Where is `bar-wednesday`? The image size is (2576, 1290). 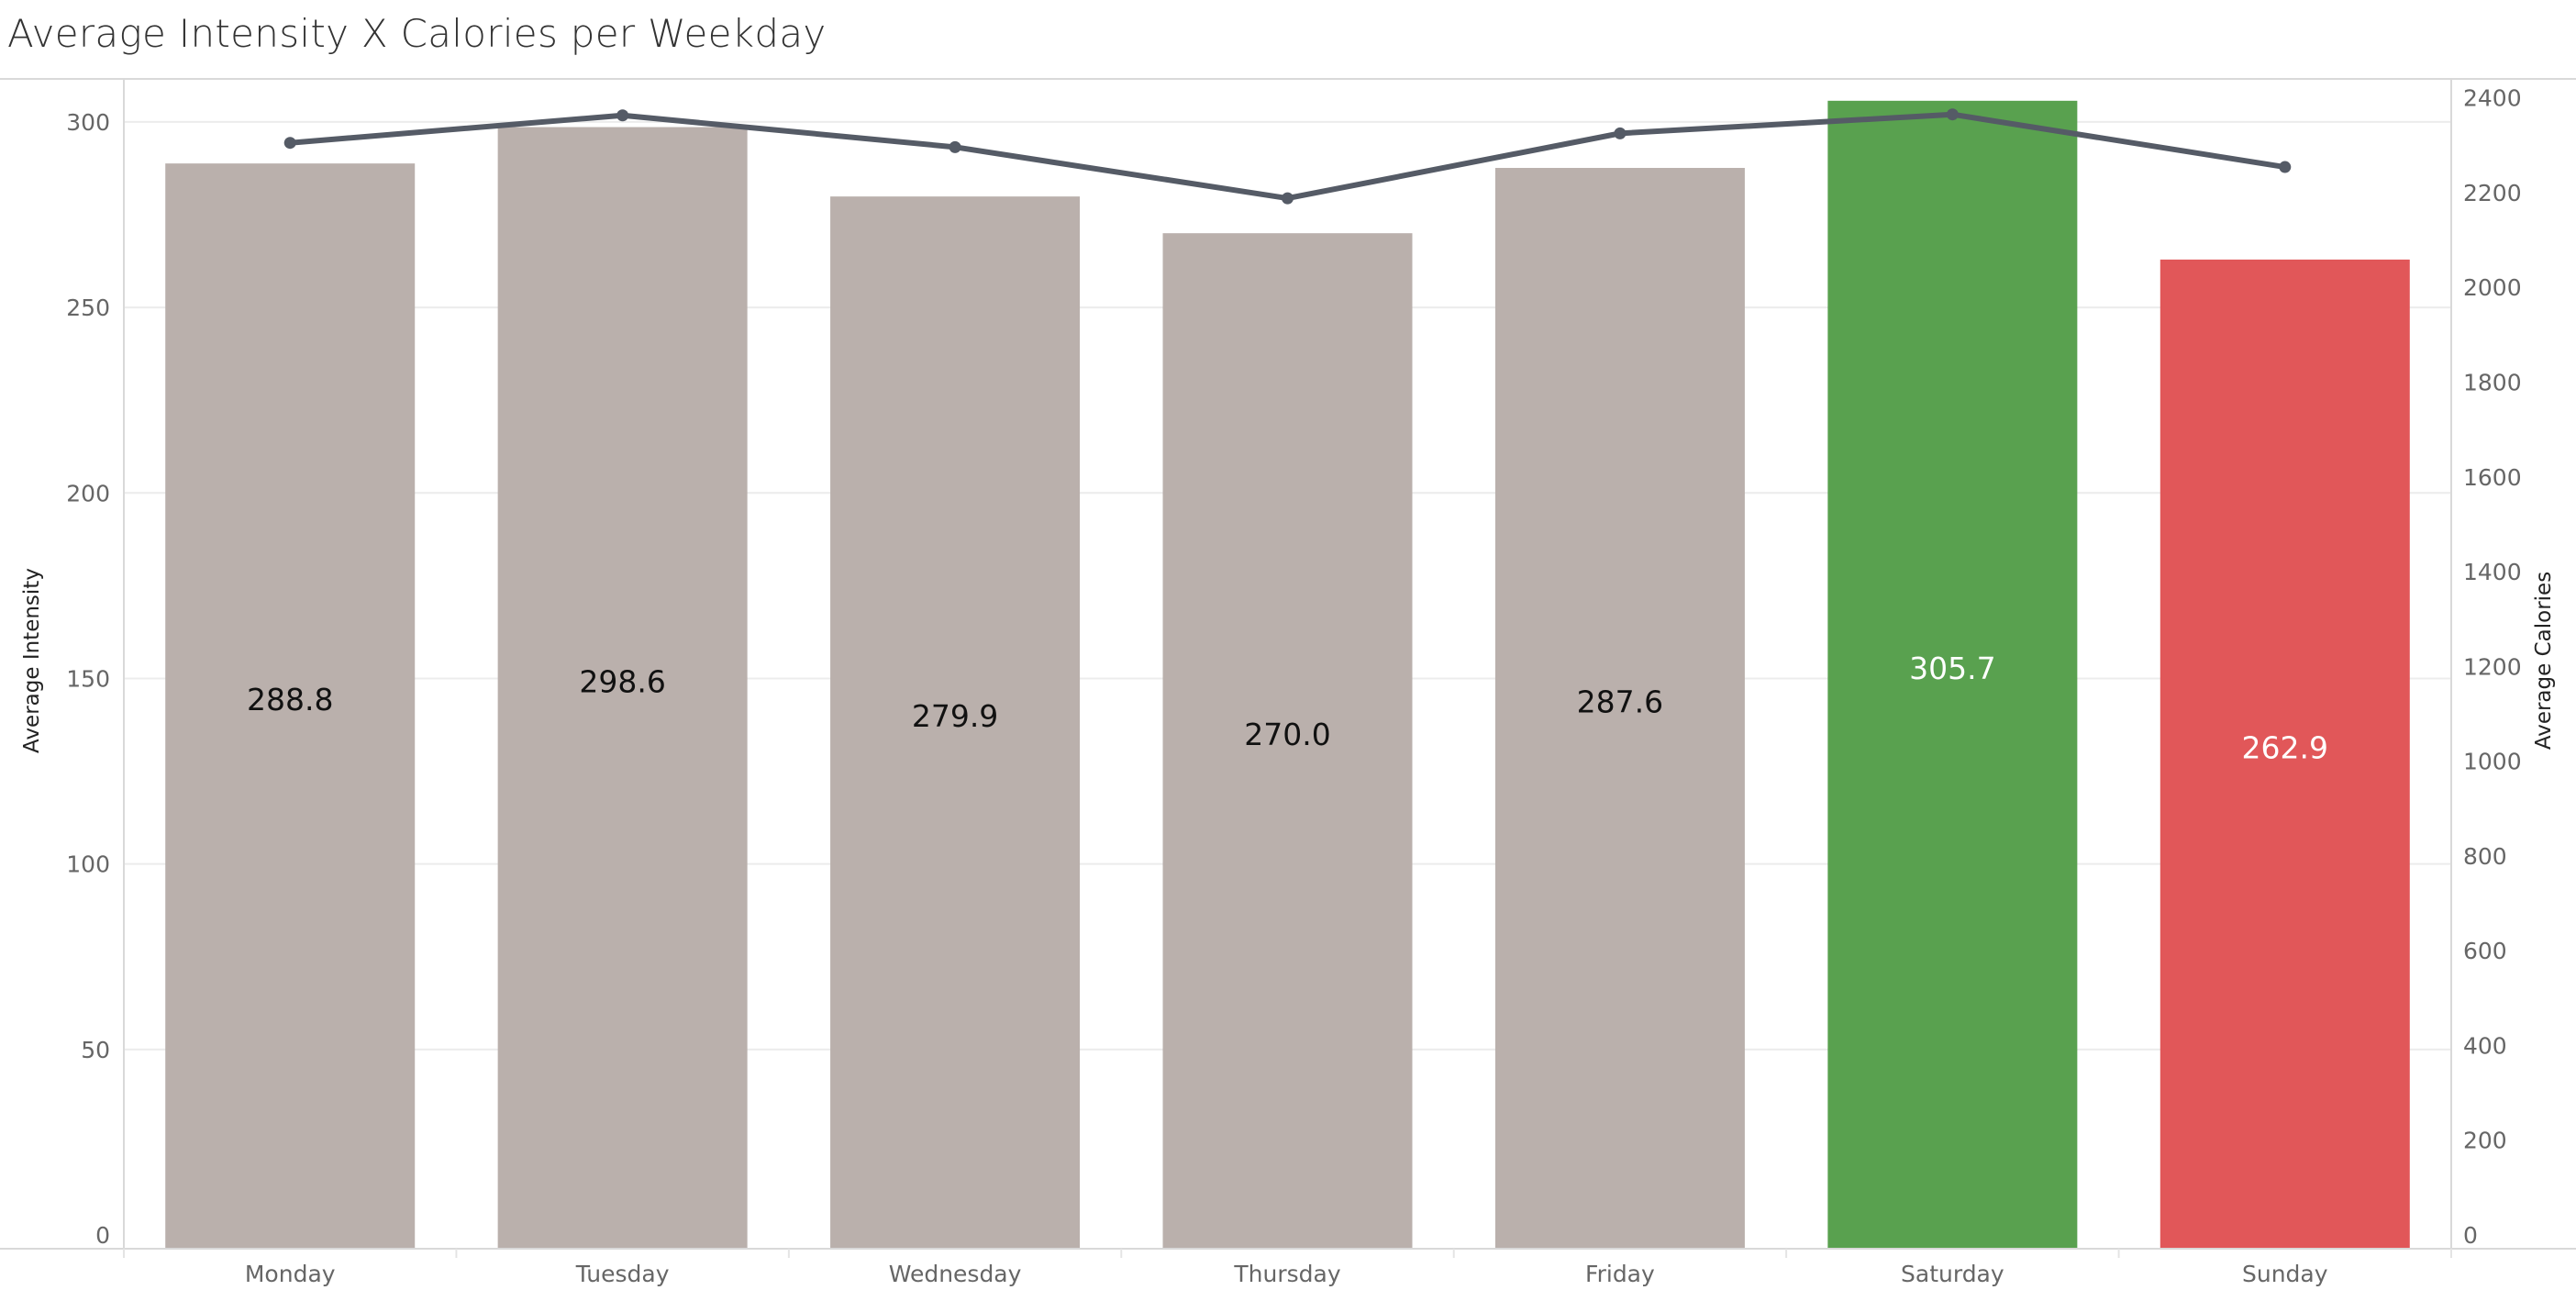
bar-wednesday is located at coordinates (955, 722).